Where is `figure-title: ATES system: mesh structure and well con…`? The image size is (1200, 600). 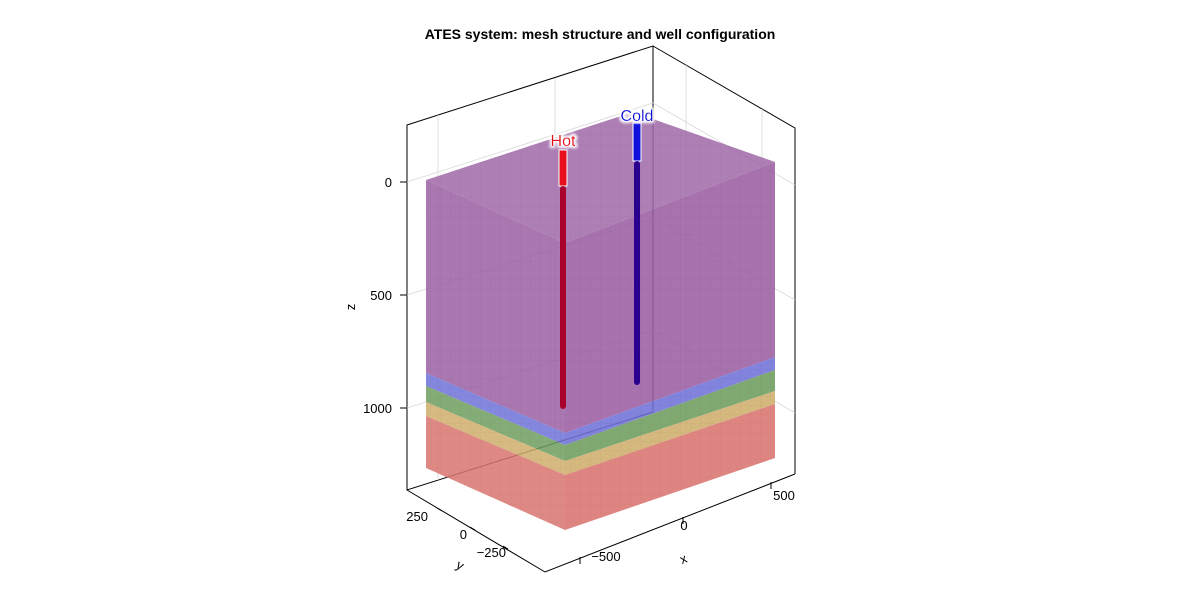
figure-title: ATES system: mesh structure and well con… is located at coordinates (600, 34).